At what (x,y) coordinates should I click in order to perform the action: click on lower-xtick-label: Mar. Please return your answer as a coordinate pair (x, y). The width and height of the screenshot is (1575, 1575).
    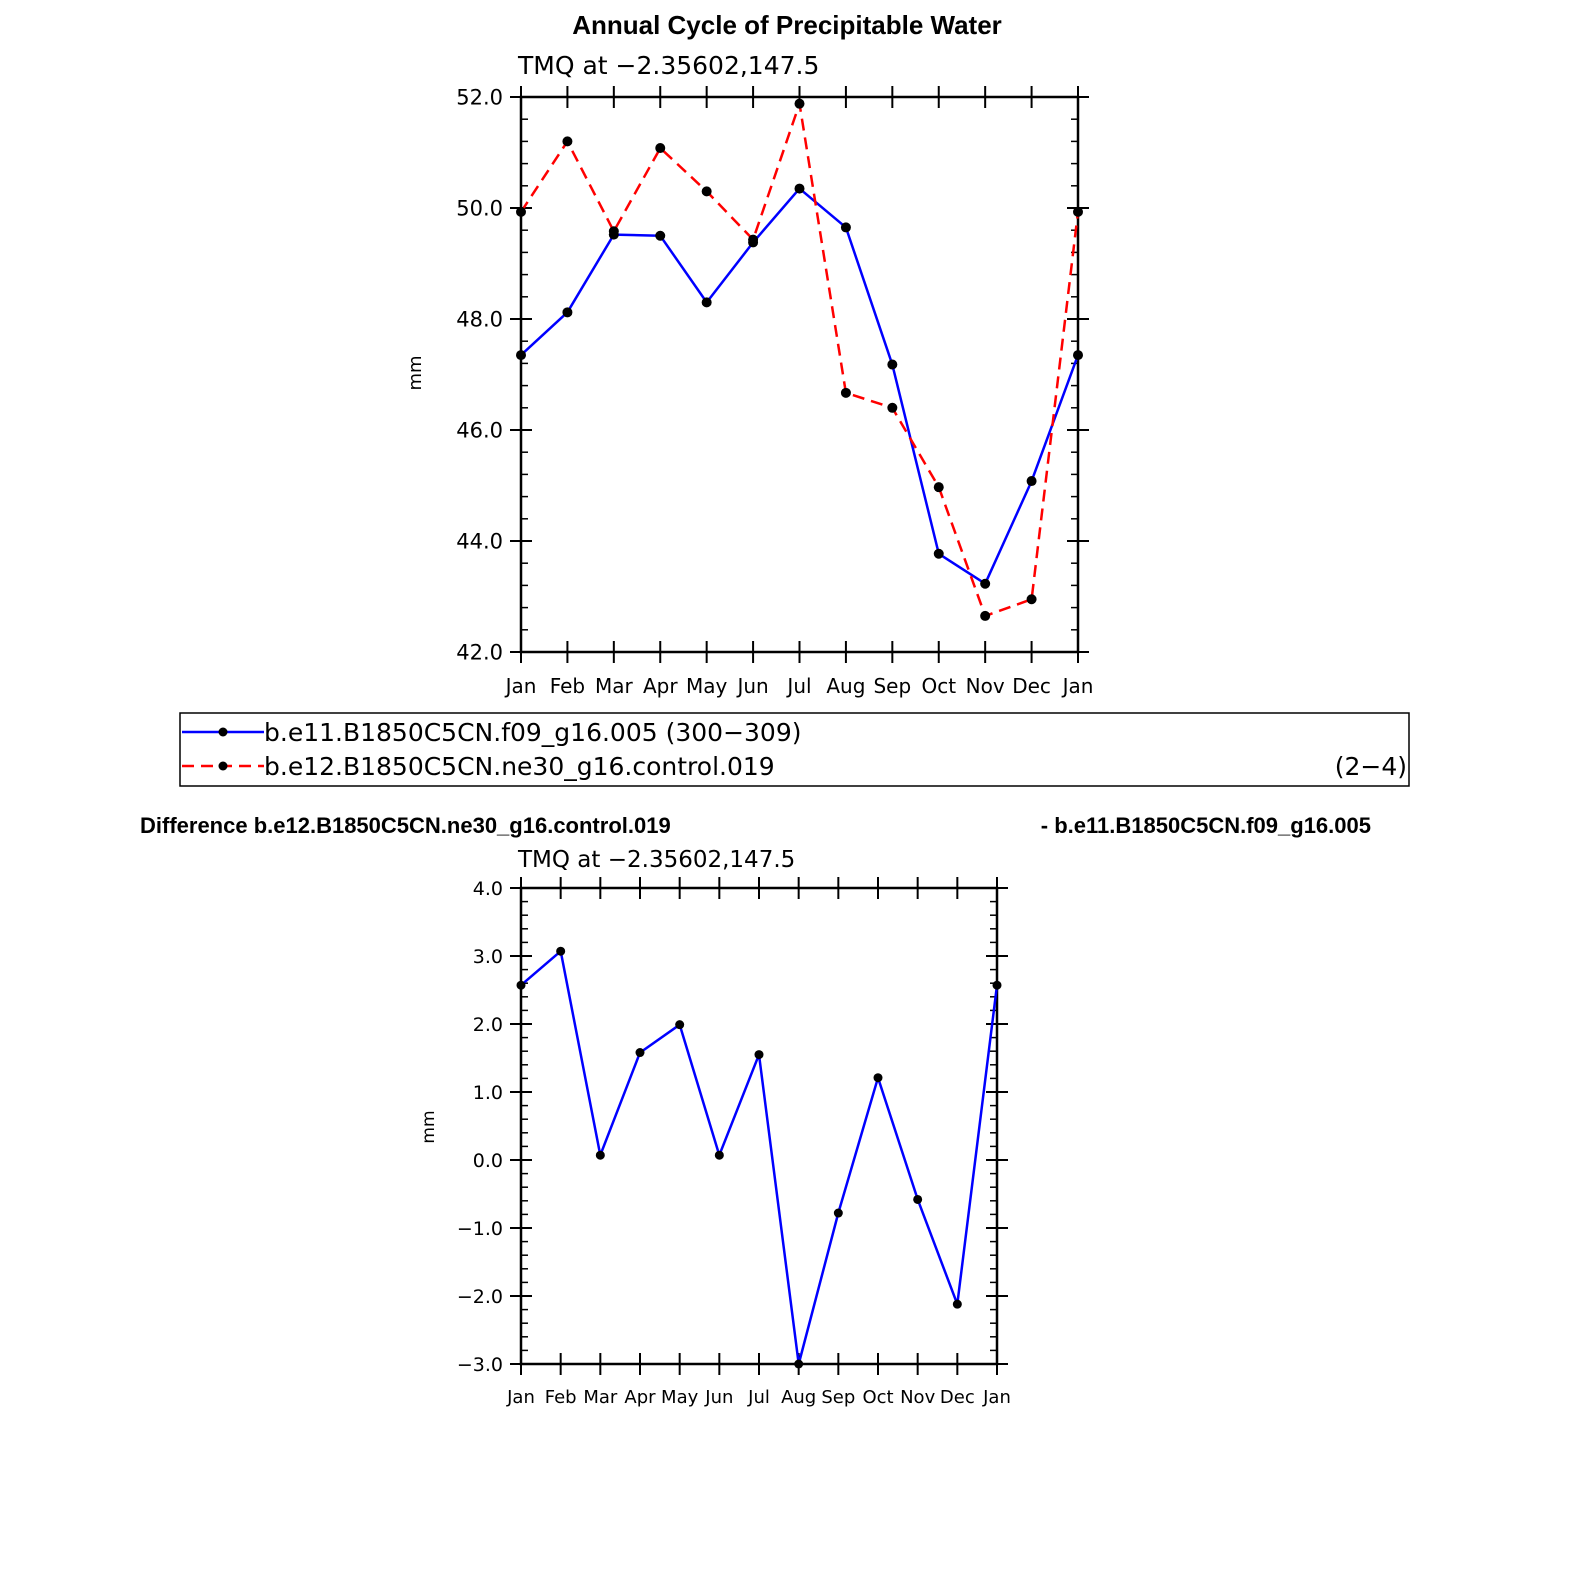
    Looking at the image, I should click on (600, 1397).